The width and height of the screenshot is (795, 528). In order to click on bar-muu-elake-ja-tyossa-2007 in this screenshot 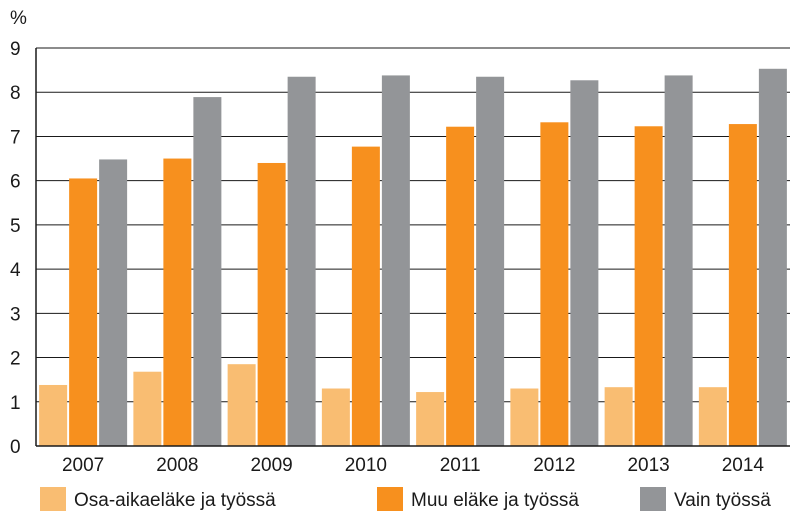, I will do `click(83, 312)`.